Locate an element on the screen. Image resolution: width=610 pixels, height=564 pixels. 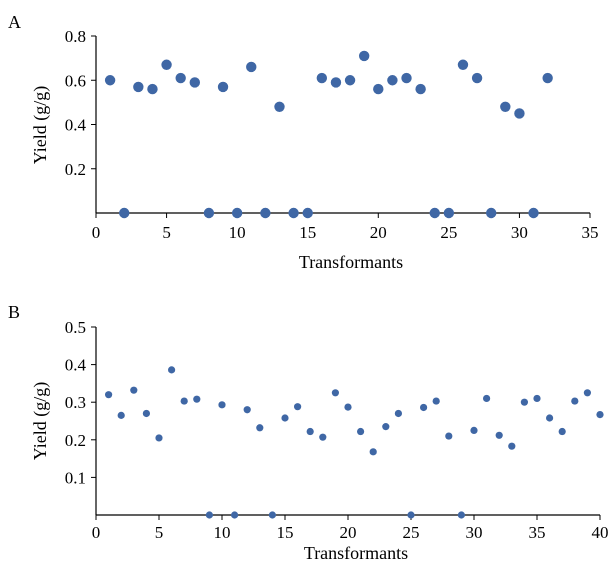
panel-a-x-tick-label: 25 is located at coordinates (448, 232).